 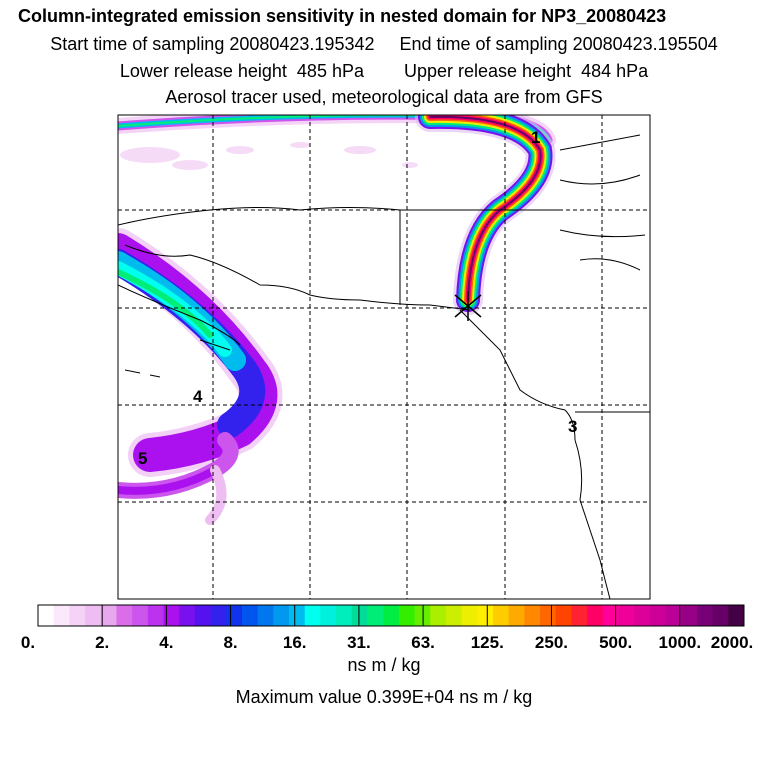 What do you see at coordinates (732, 642) in the screenshot?
I see `colorbar-tick-label: 2000.` at bounding box center [732, 642].